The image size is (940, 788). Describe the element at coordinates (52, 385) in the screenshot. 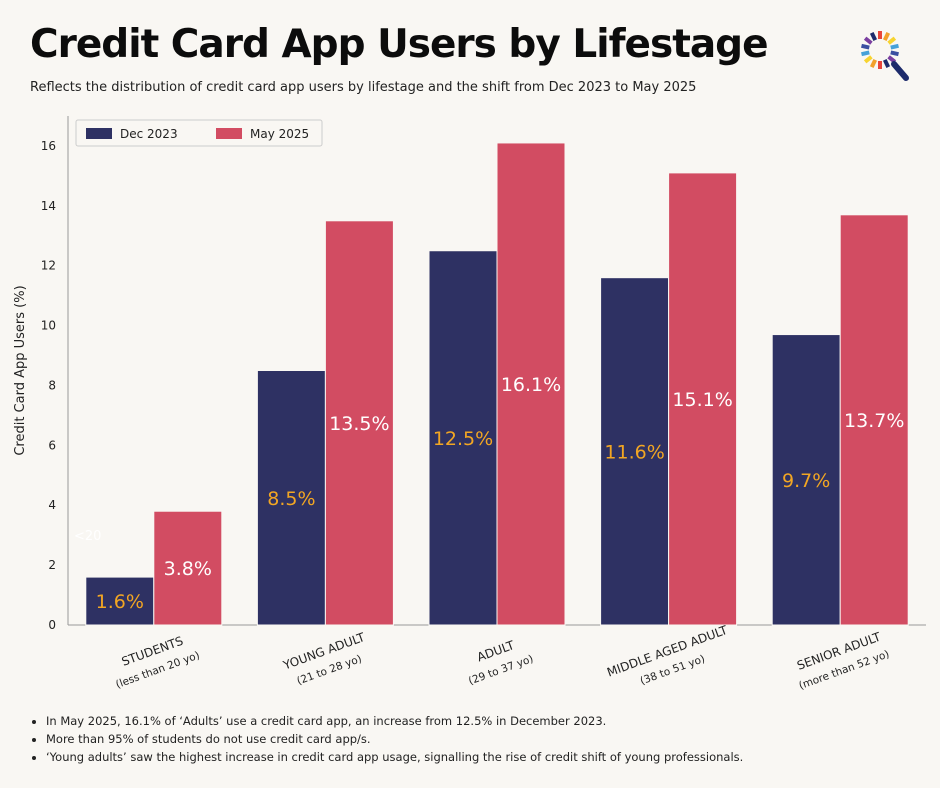

I see `y-tick-label: 8` at that location.